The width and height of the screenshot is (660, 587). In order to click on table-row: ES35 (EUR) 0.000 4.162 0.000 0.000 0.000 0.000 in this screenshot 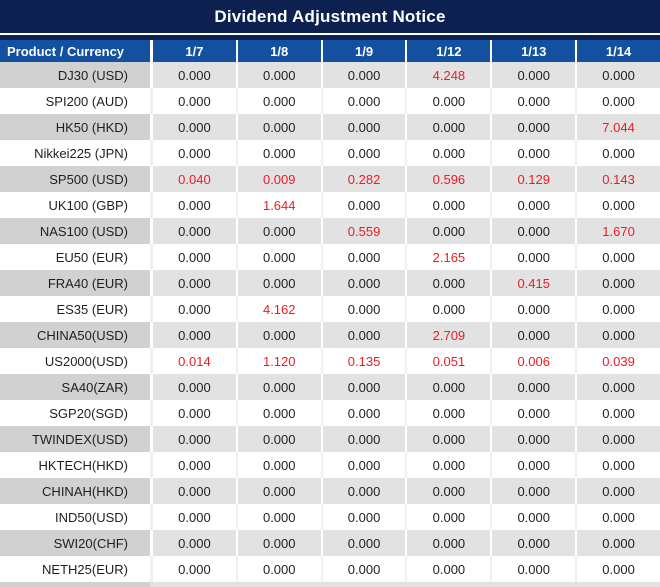, I will do `click(330, 309)`.